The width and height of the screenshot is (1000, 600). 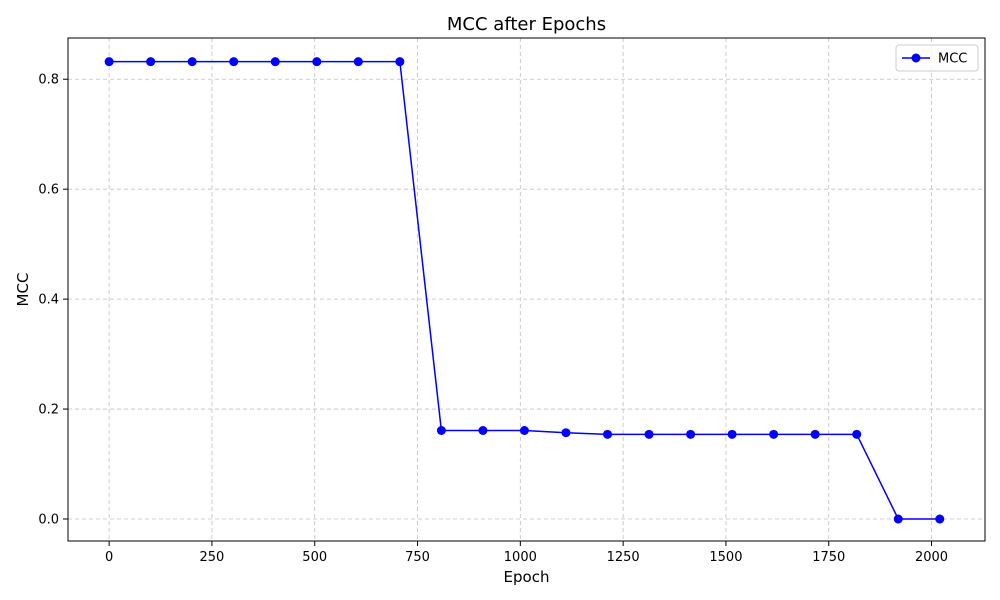 I want to click on legend-box, so click(x=937, y=58).